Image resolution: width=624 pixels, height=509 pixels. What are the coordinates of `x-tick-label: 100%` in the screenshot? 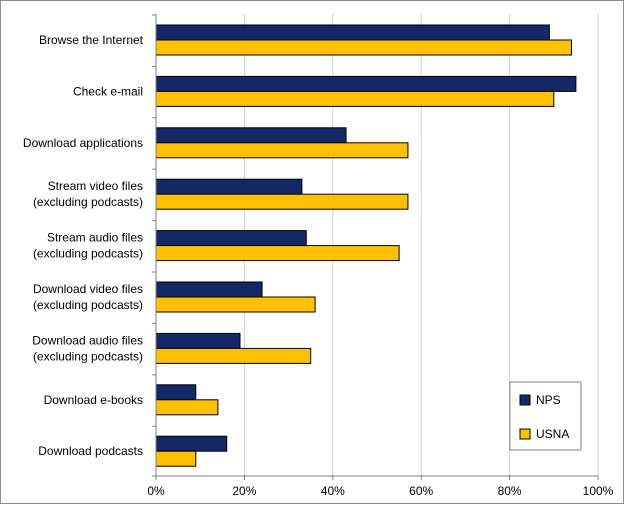 It's located at (598, 491).